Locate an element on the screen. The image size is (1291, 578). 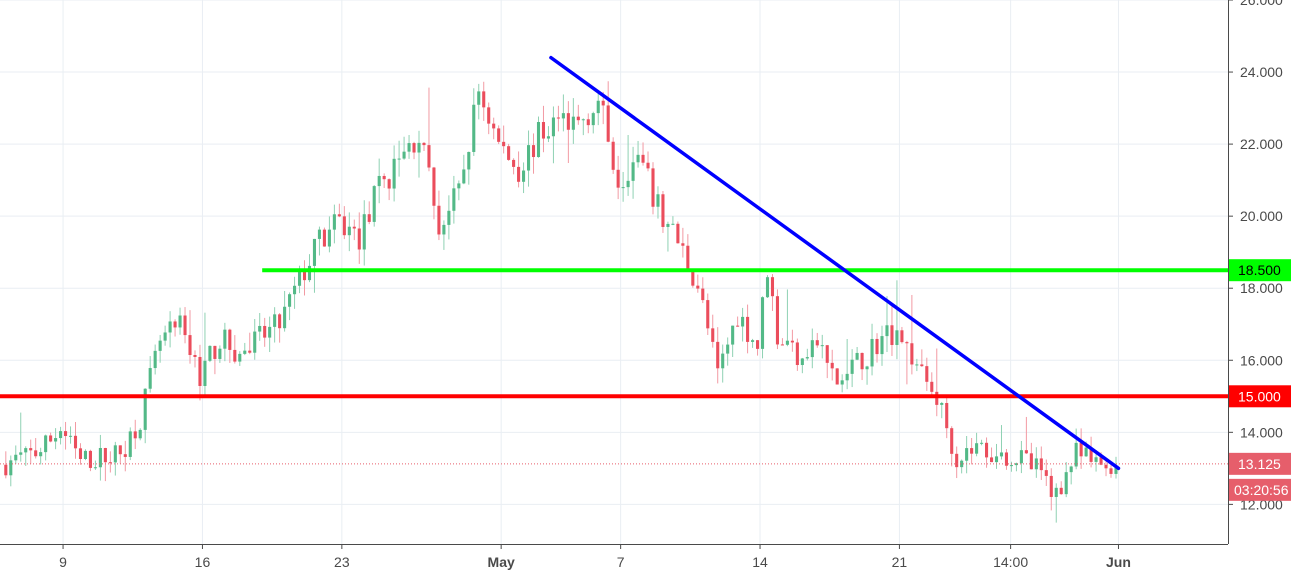
x-tick-label: 9 is located at coordinates (63, 562).